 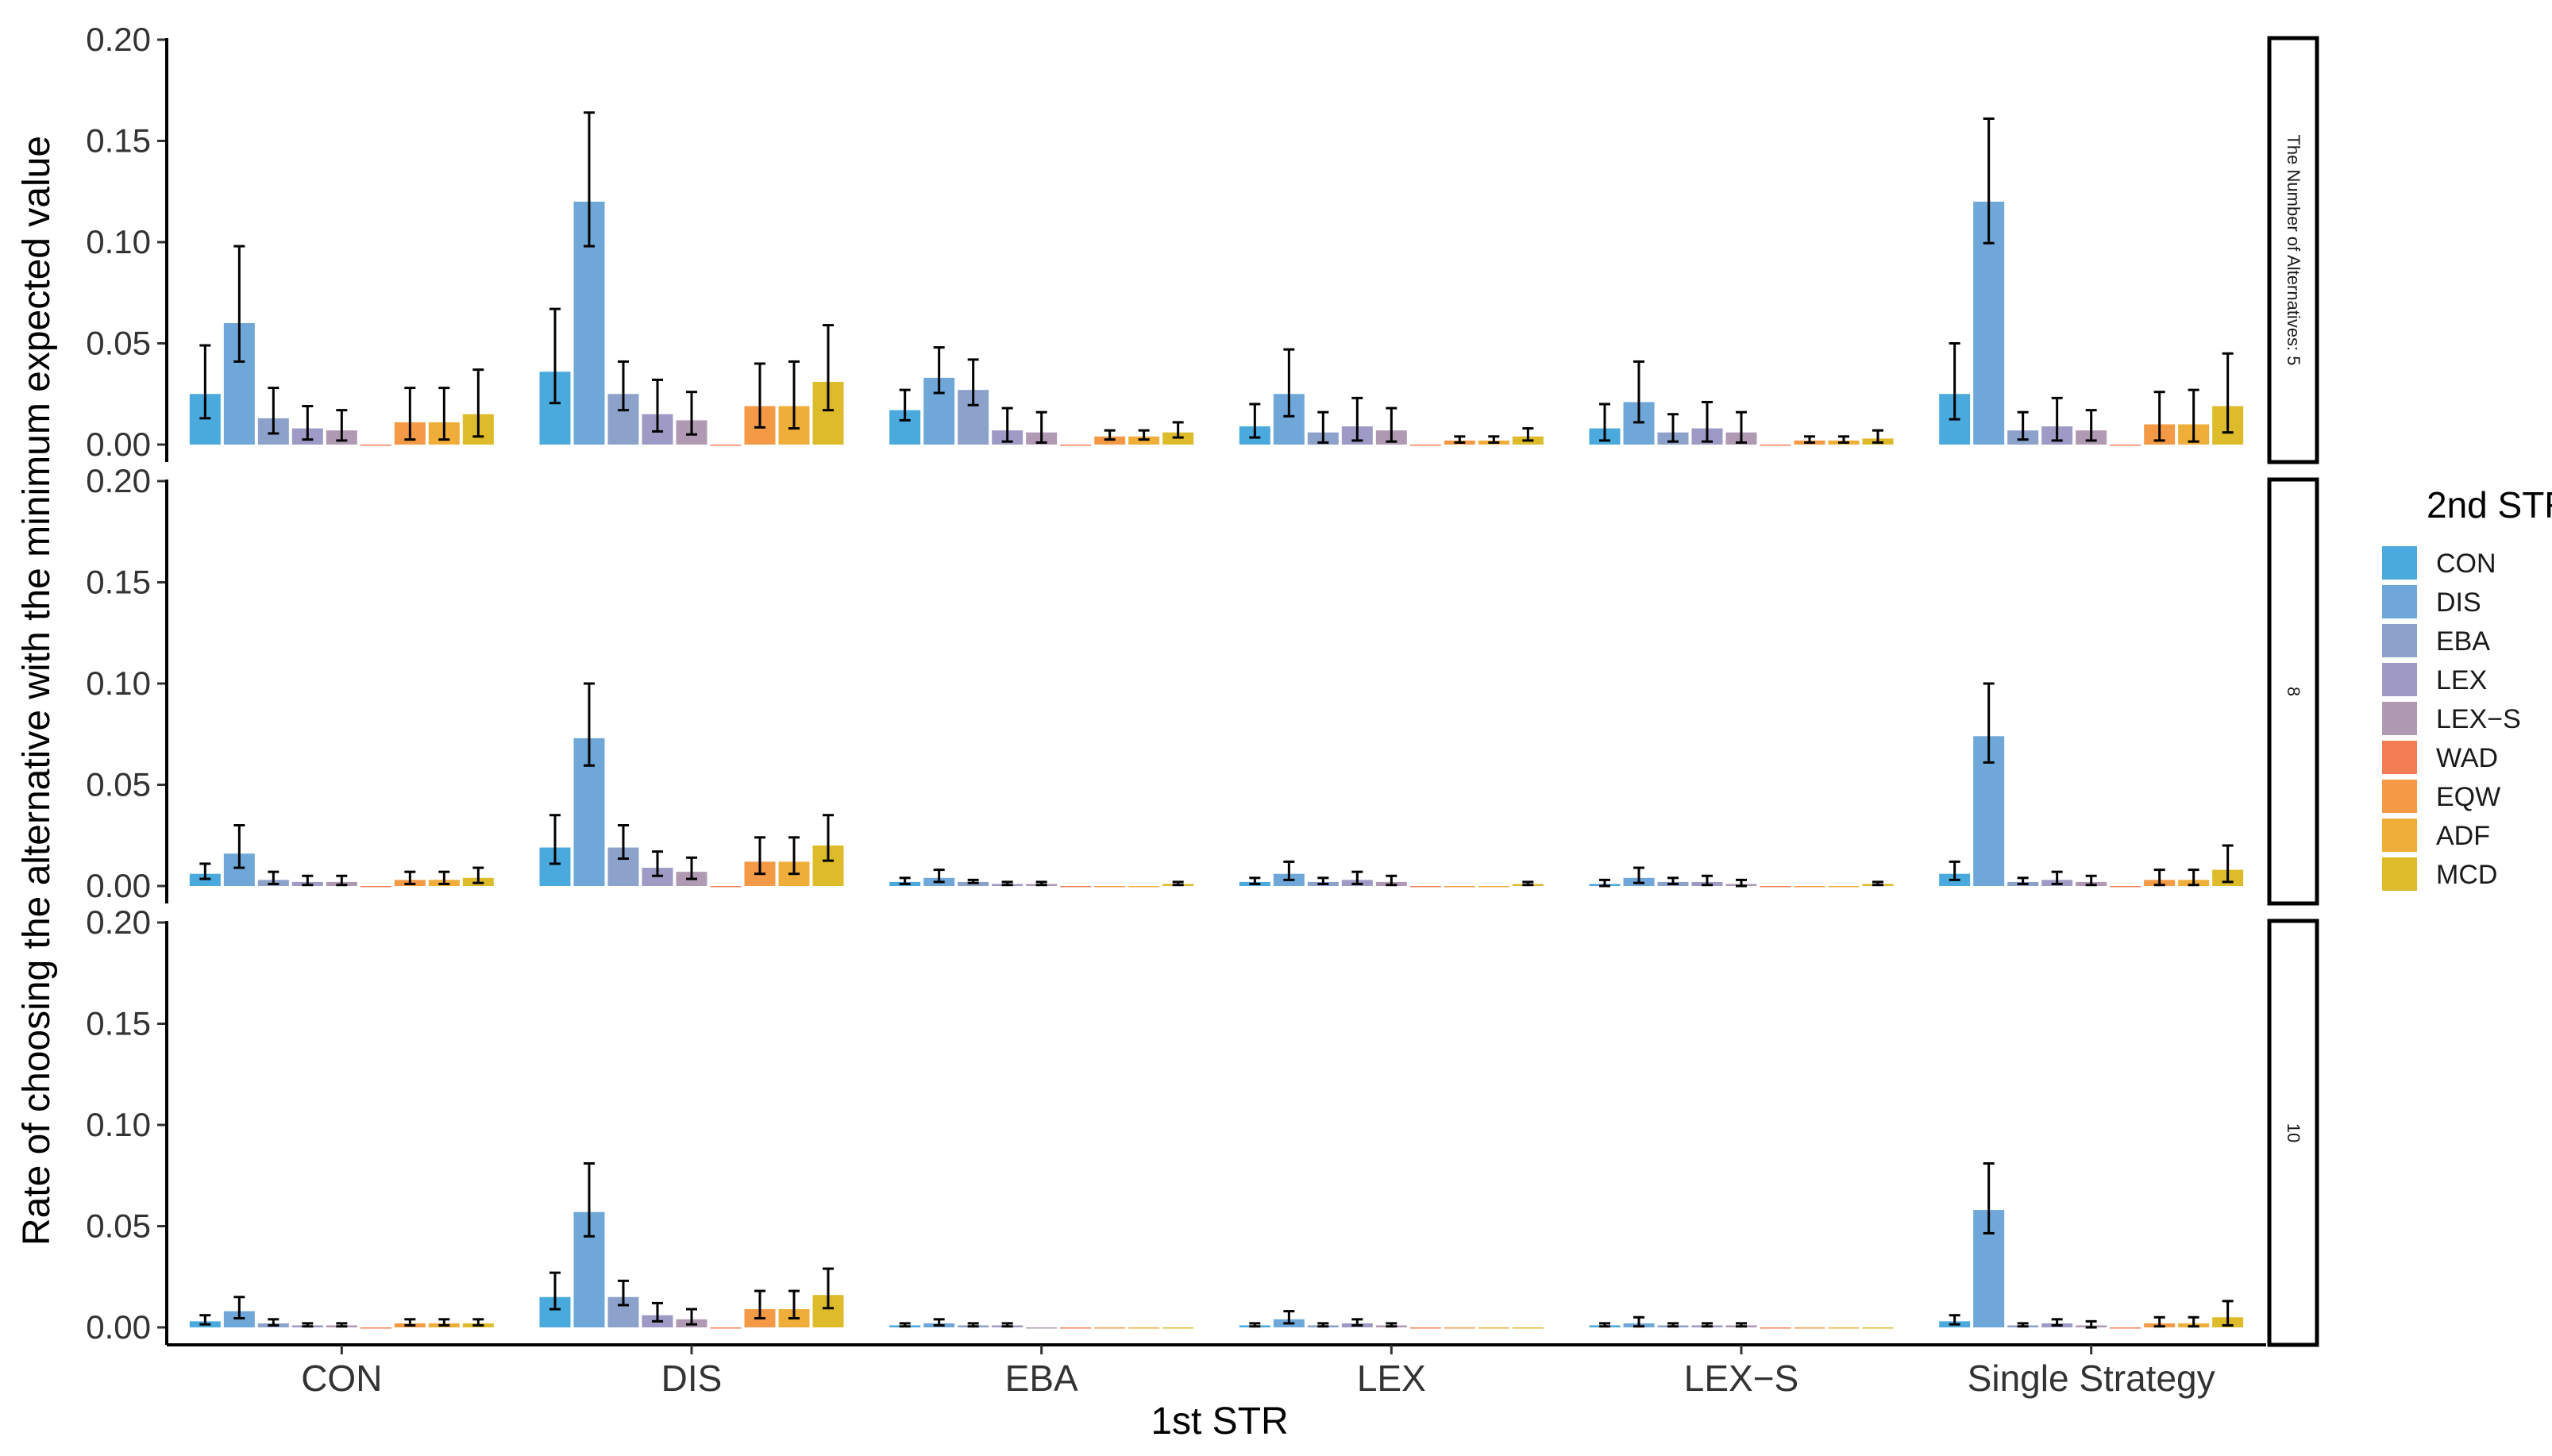 I want to click on facet-strip-label: 10, so click(x=2293, y=1132).